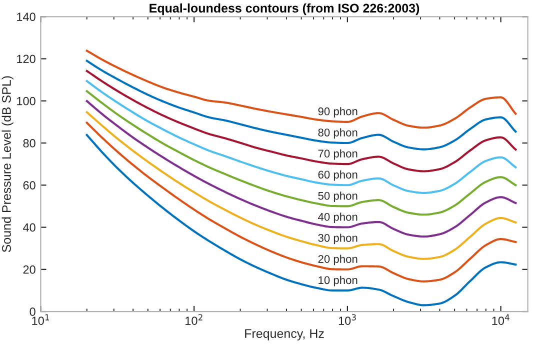  Describe the element at coordinates (26, 101) in the screenshot. I see `y-tick-label: 100` at that location.